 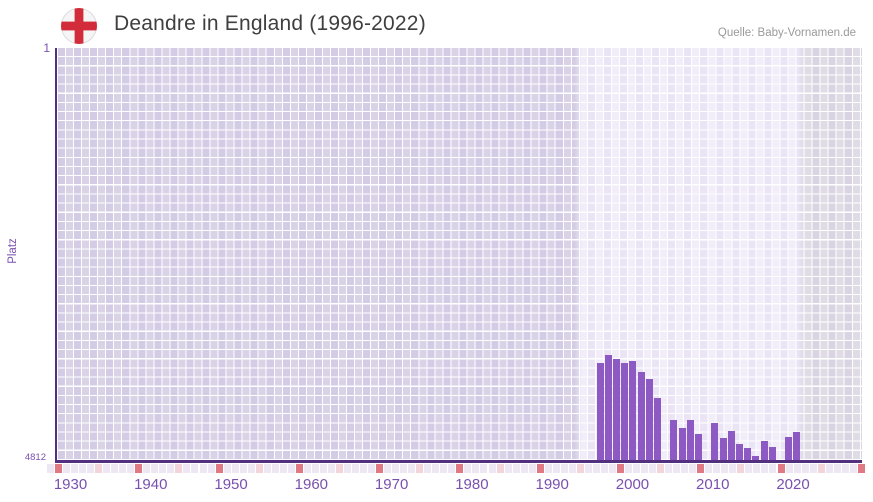 I want to click on year-tick-1992, so click(x=556, y=468).